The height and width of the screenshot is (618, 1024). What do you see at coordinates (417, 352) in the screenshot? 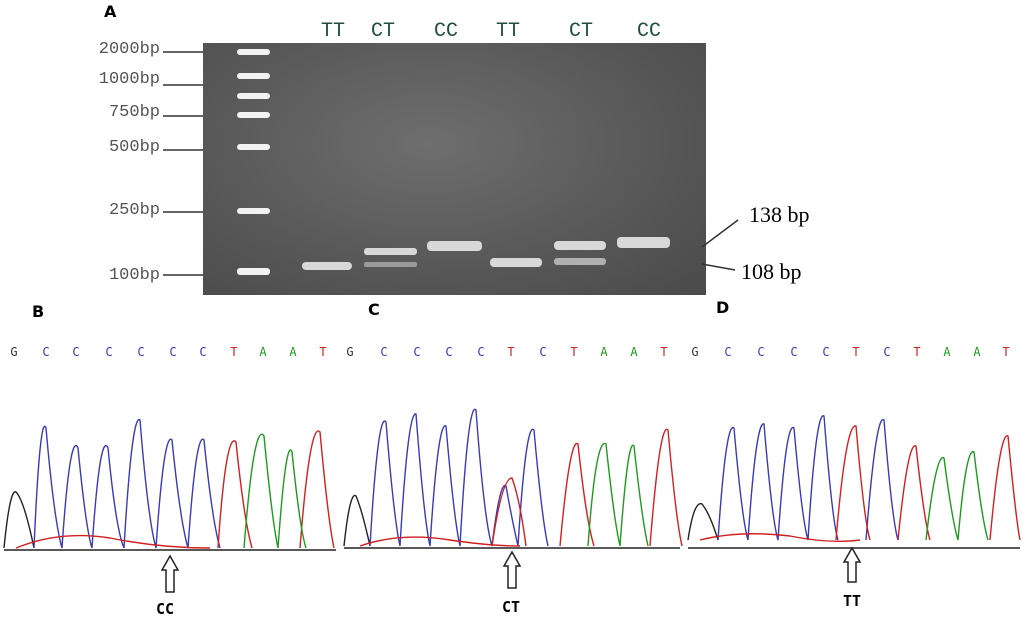
I see `base-c-3: C` at bounding box center [417, 352].